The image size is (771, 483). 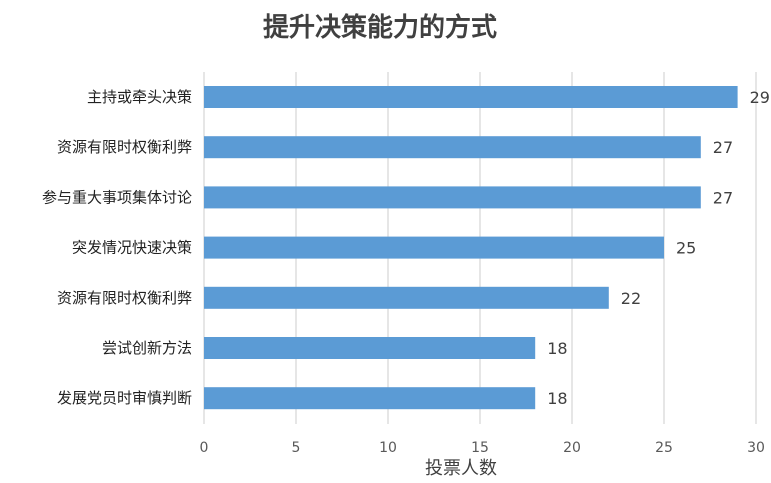 I want to click on x-tick-label: 5, so click(x=296, y=448).